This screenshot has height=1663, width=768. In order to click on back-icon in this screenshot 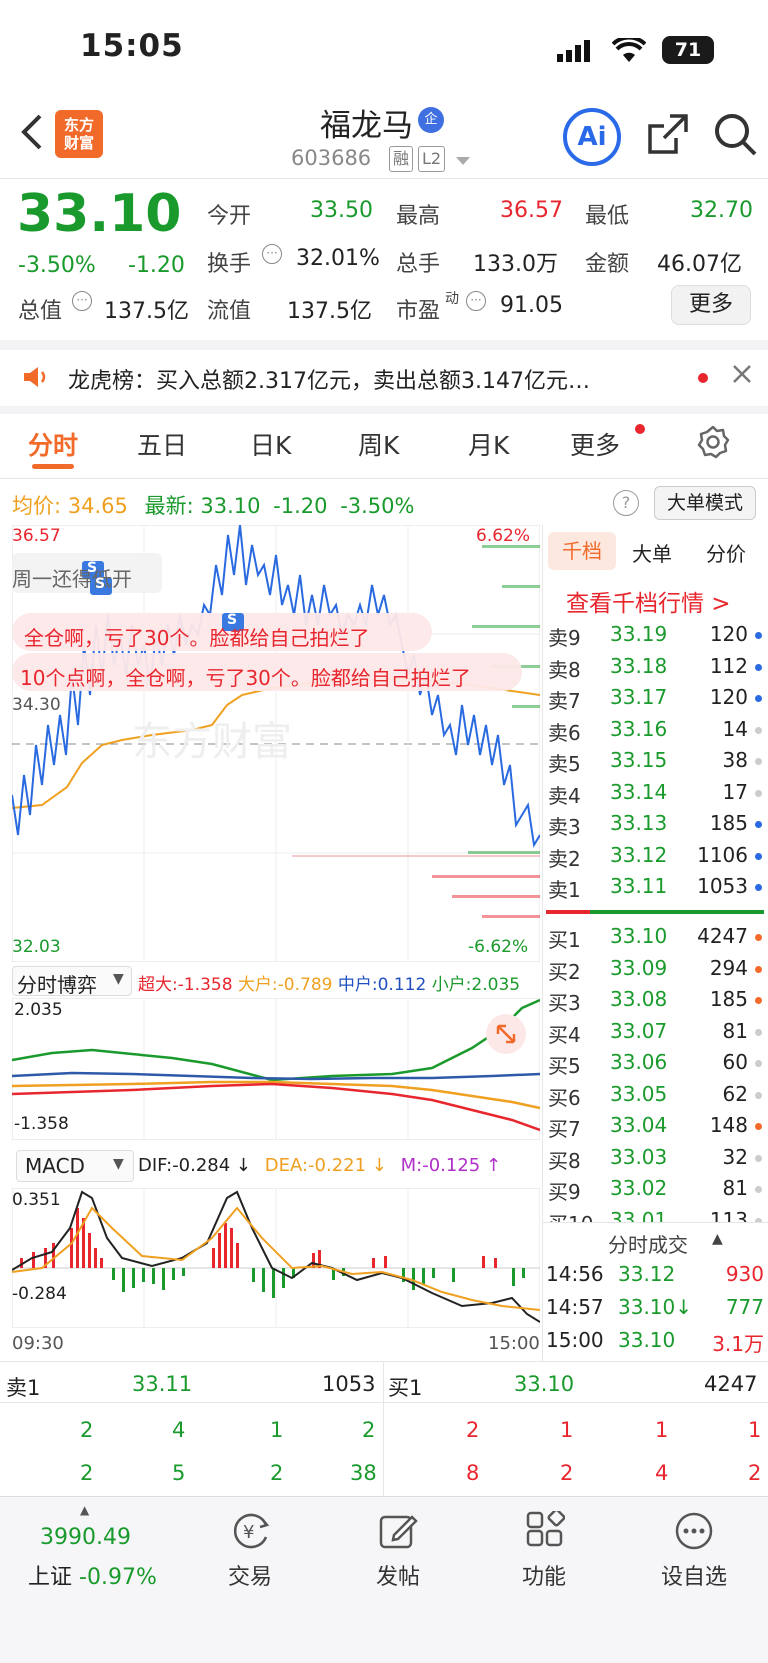, I will do `click(31, 137)`.